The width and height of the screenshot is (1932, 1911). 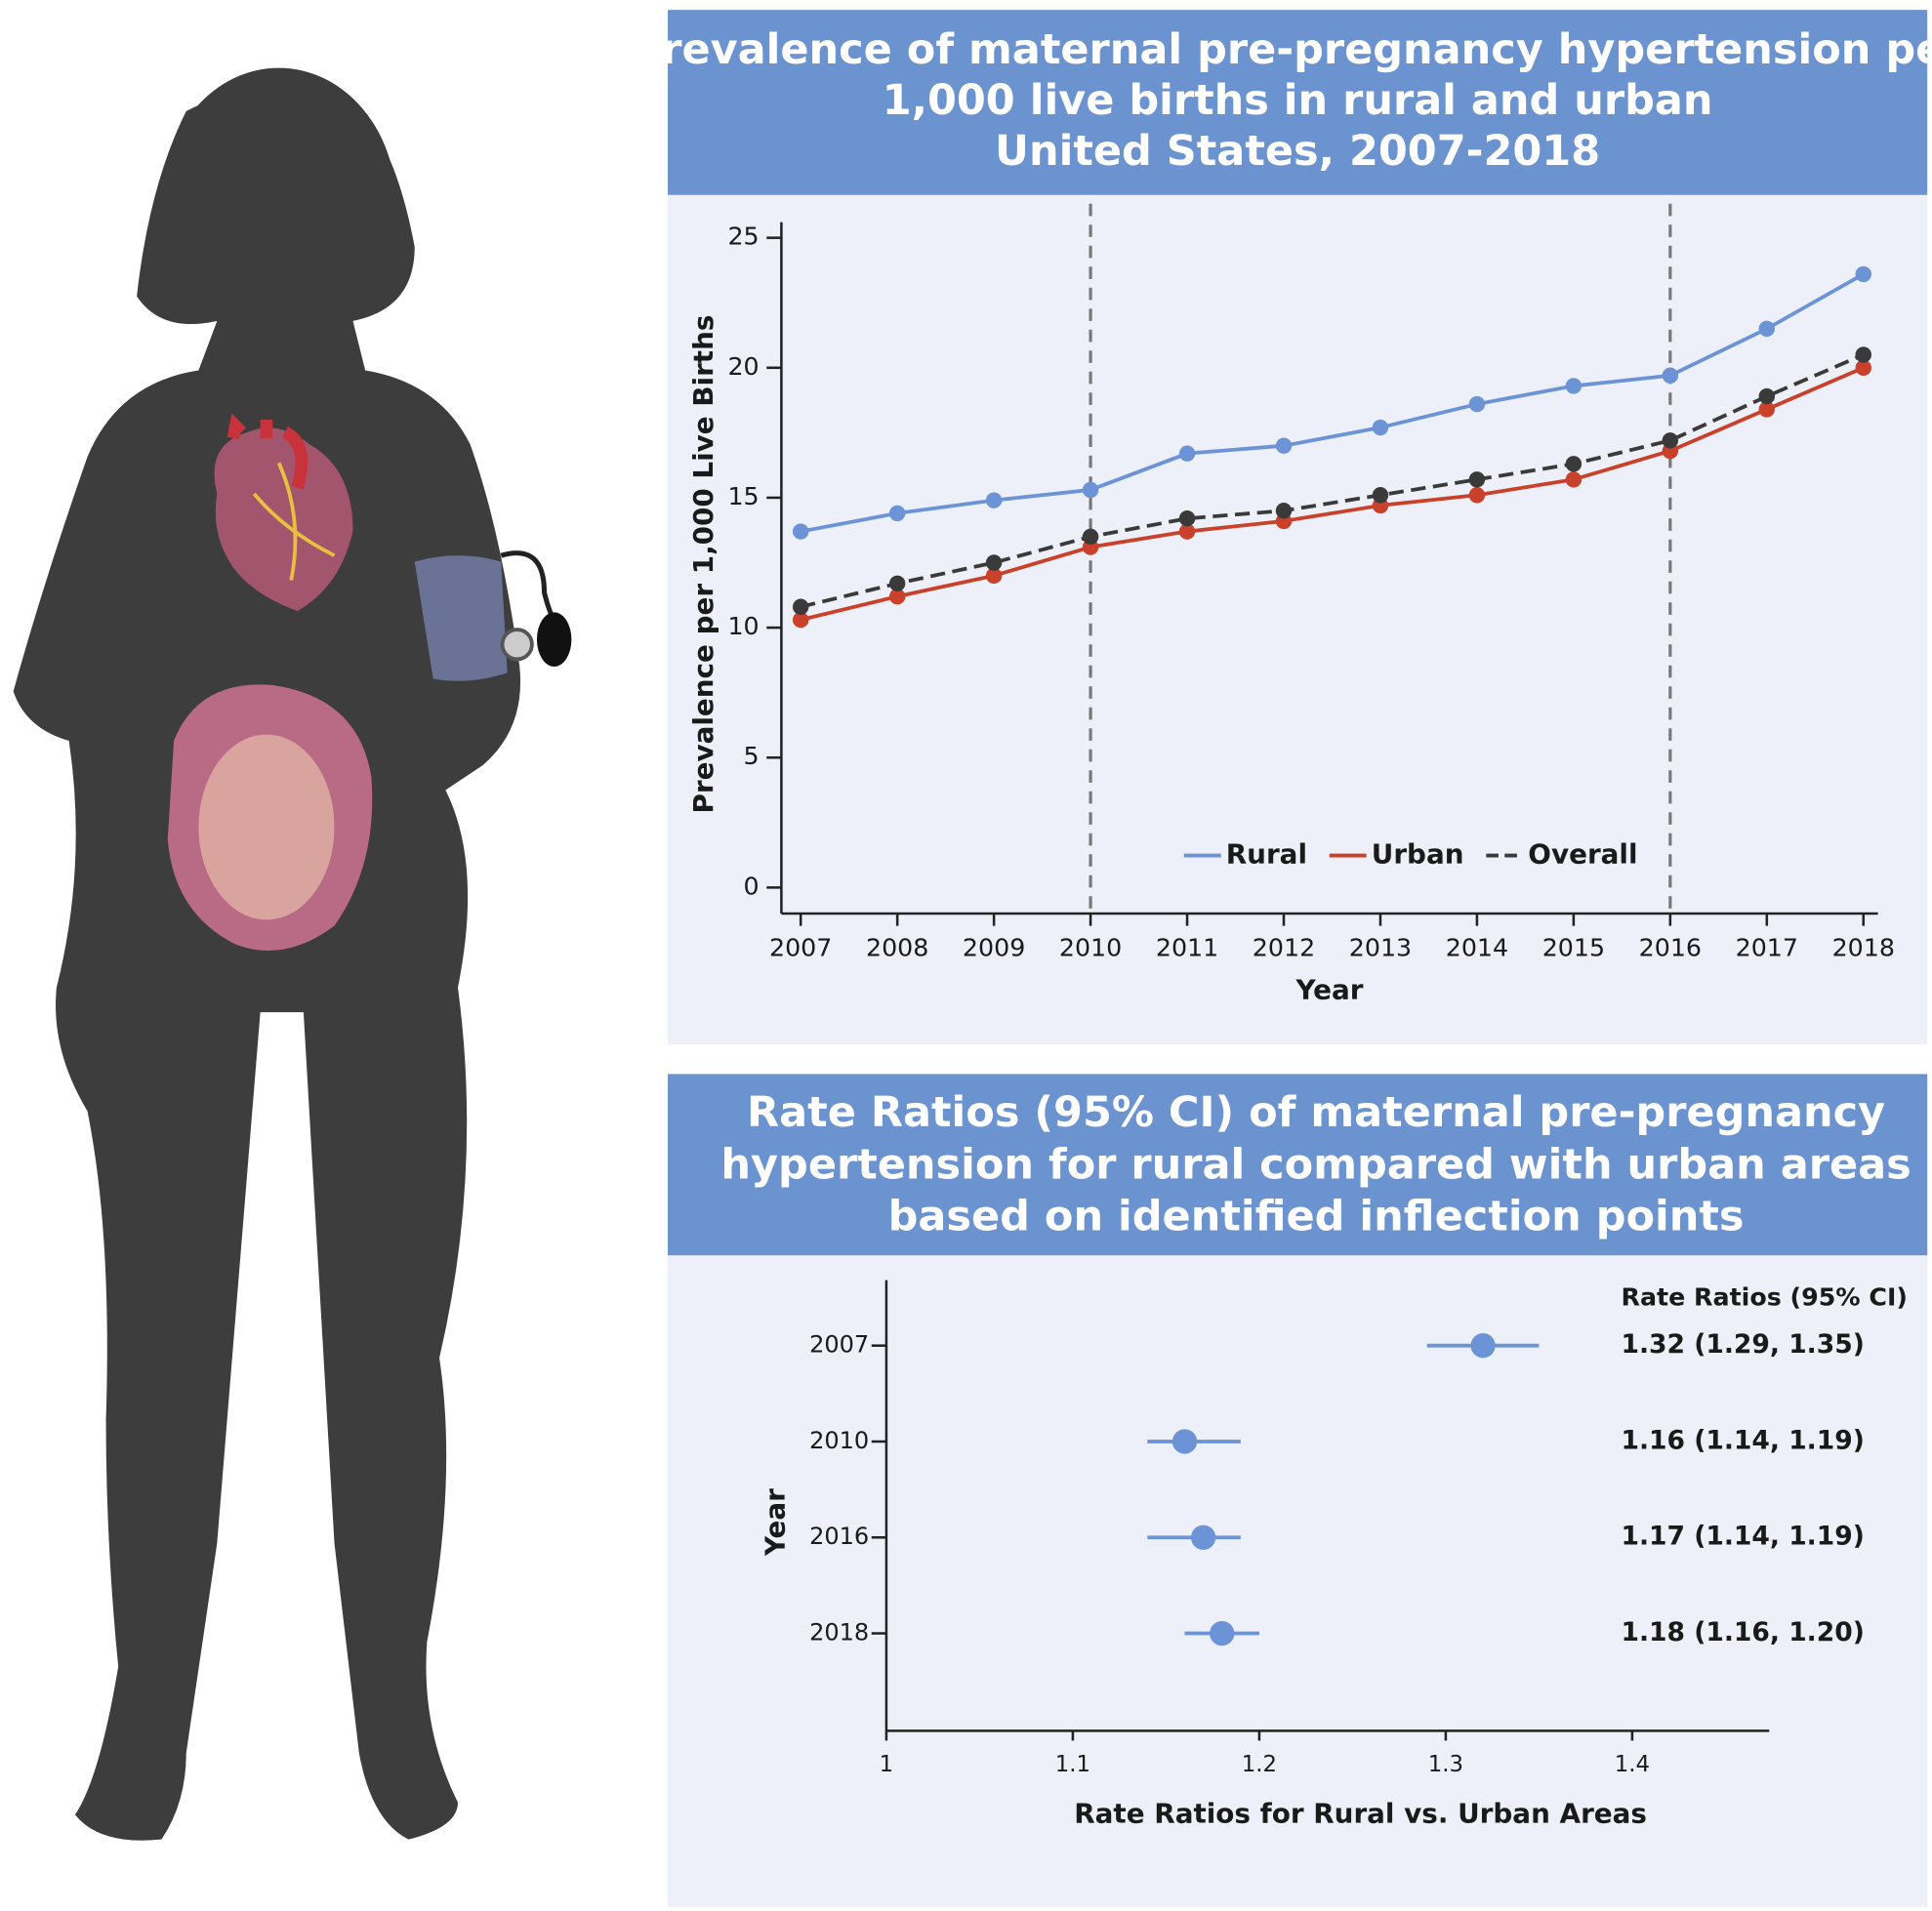 I want to click on y-tick-label: 5, so click(x=752, y=756).